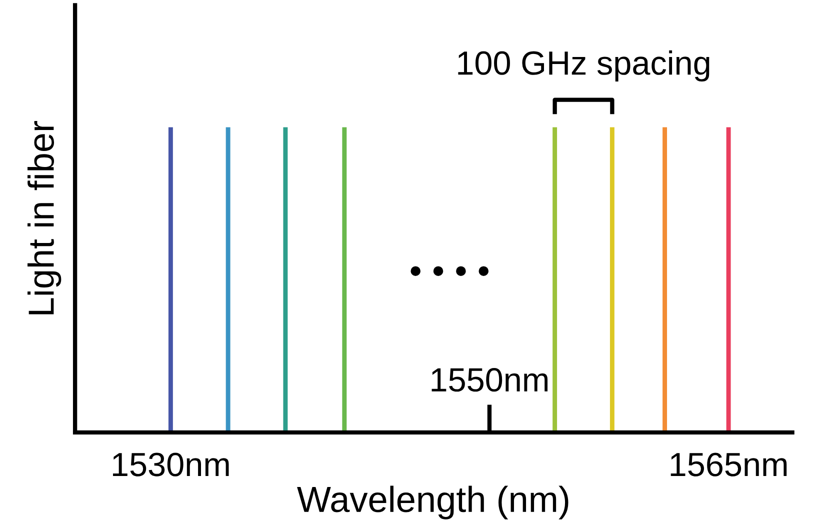 The width and height of the screenshot is (834, 521). I want to click on text: 100 GHz spacing, so click(584, 66).